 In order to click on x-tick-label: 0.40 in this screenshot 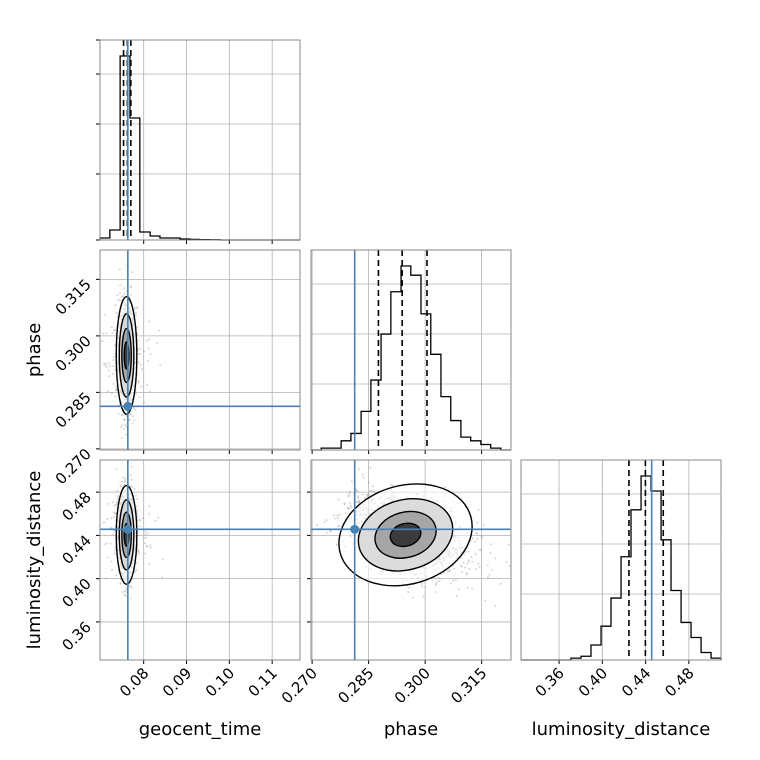, I will do `click(593, 682)`.